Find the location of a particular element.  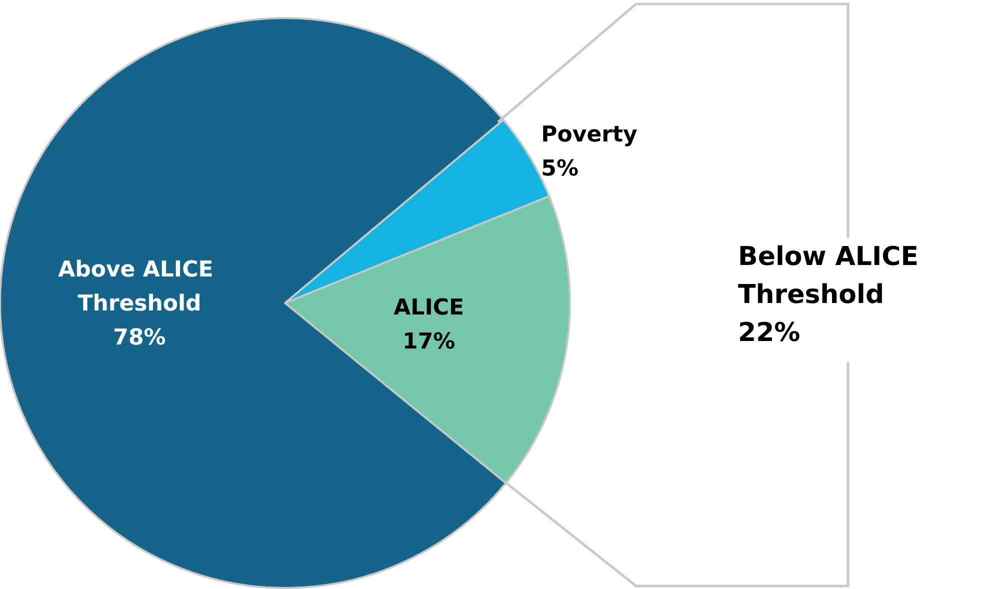

data-label: 5% is located at coordinates (560, 169).